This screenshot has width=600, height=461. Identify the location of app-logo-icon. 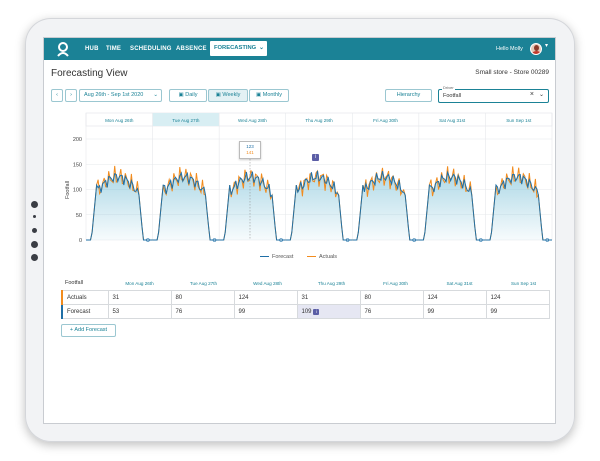
(63, 49).